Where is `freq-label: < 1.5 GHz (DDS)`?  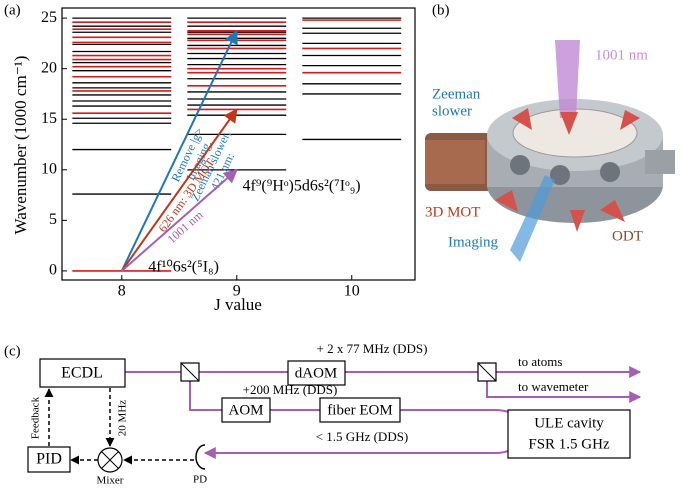
freq-label: < 1.5 GHz (DDS) is located at coordinates (362, 436).